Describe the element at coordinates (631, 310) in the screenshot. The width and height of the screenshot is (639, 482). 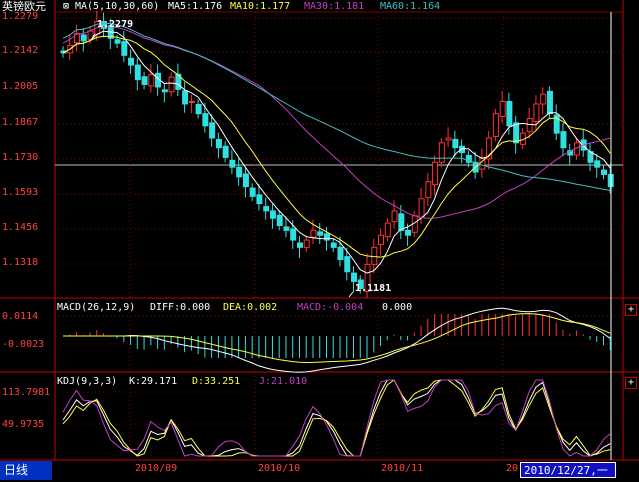
I see `macd-expand-button: +` at that location.